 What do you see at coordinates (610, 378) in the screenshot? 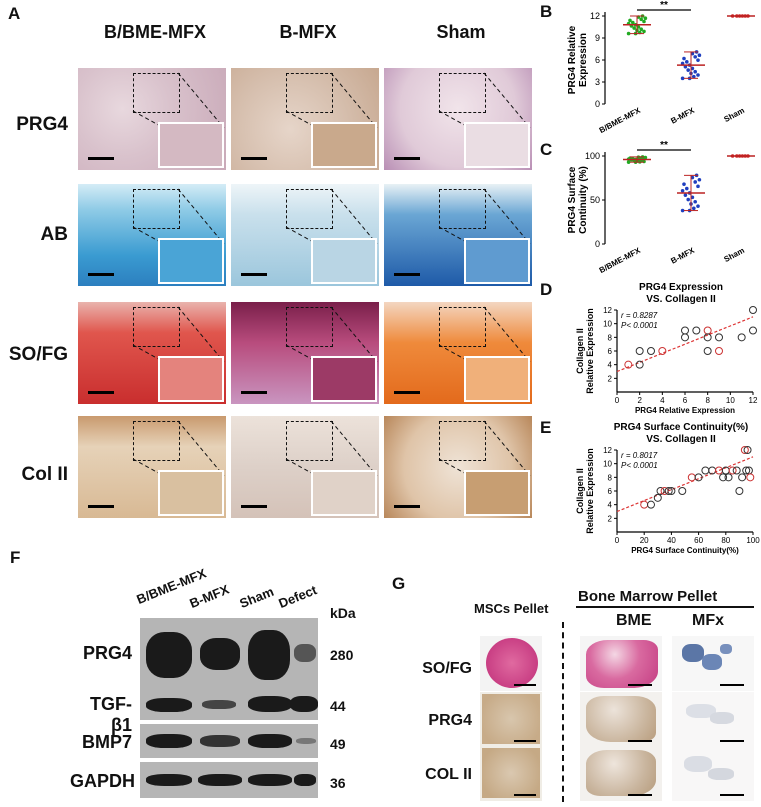
I see `y-tick-label: 2` at bounding box center [610, 378].